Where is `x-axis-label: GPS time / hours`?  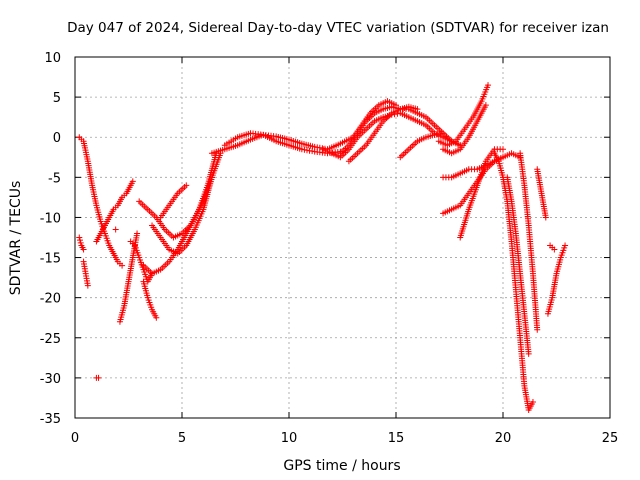
x-axis-label: GPS time / hours is located at coordinates (341, 466).